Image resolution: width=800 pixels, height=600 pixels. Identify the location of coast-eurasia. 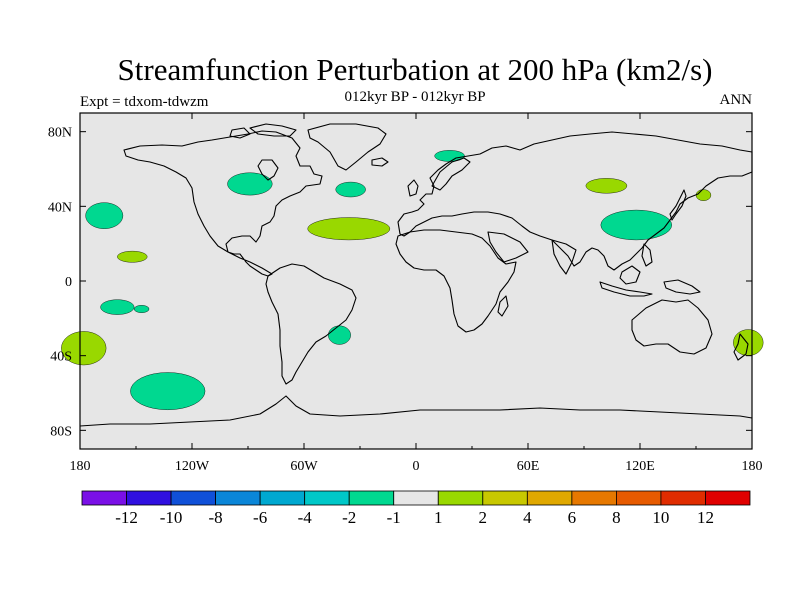
(575, 201).